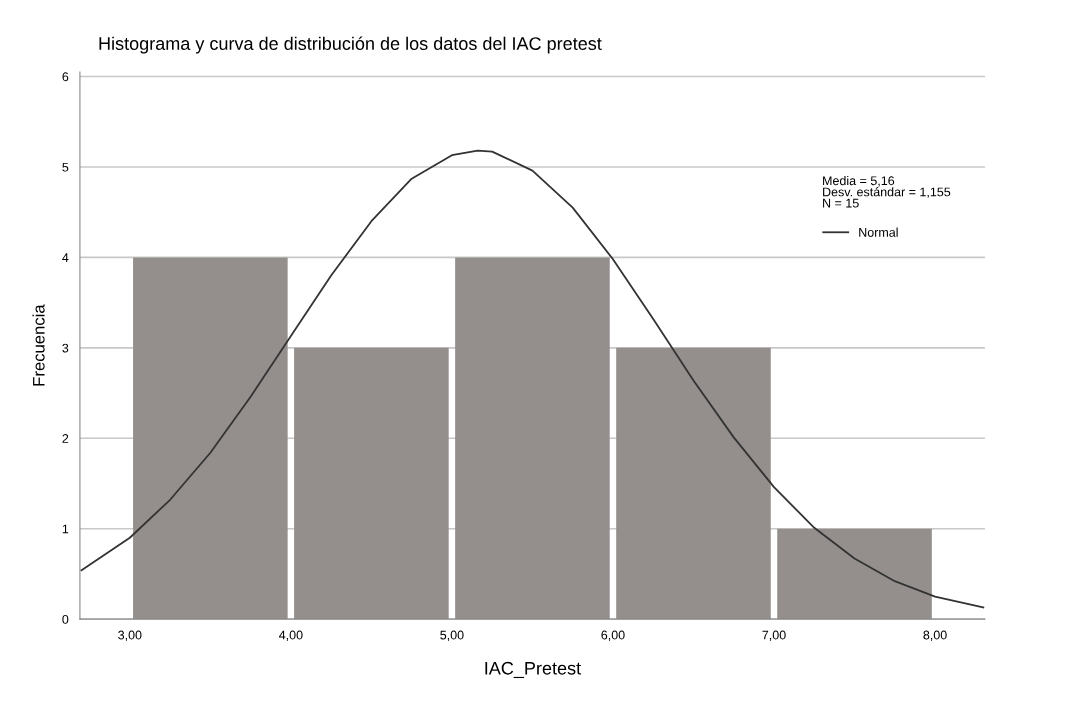 Image resolution: width=1080 pixels, height=706 pixels. I want to click on x-tick-label: 4,00, so click(291, 635).